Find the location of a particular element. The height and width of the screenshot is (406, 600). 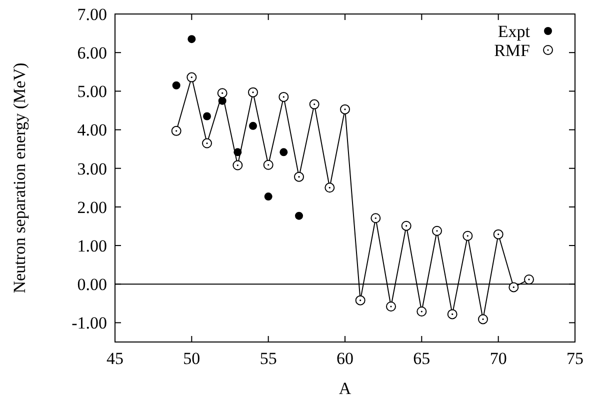

x-tick-label: 65 is located at coordinates (421, 358).